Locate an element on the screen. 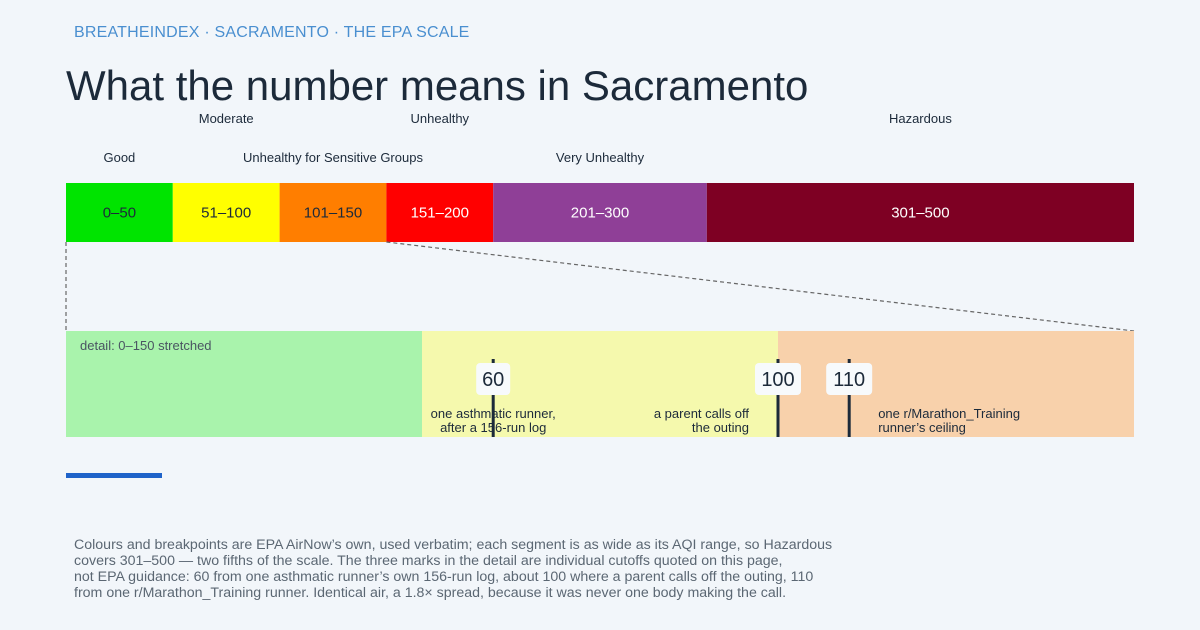 This screenshot has height=630, width=1200. cutoff-mark-note: a parent calls off is located at coordinates (702, 413).